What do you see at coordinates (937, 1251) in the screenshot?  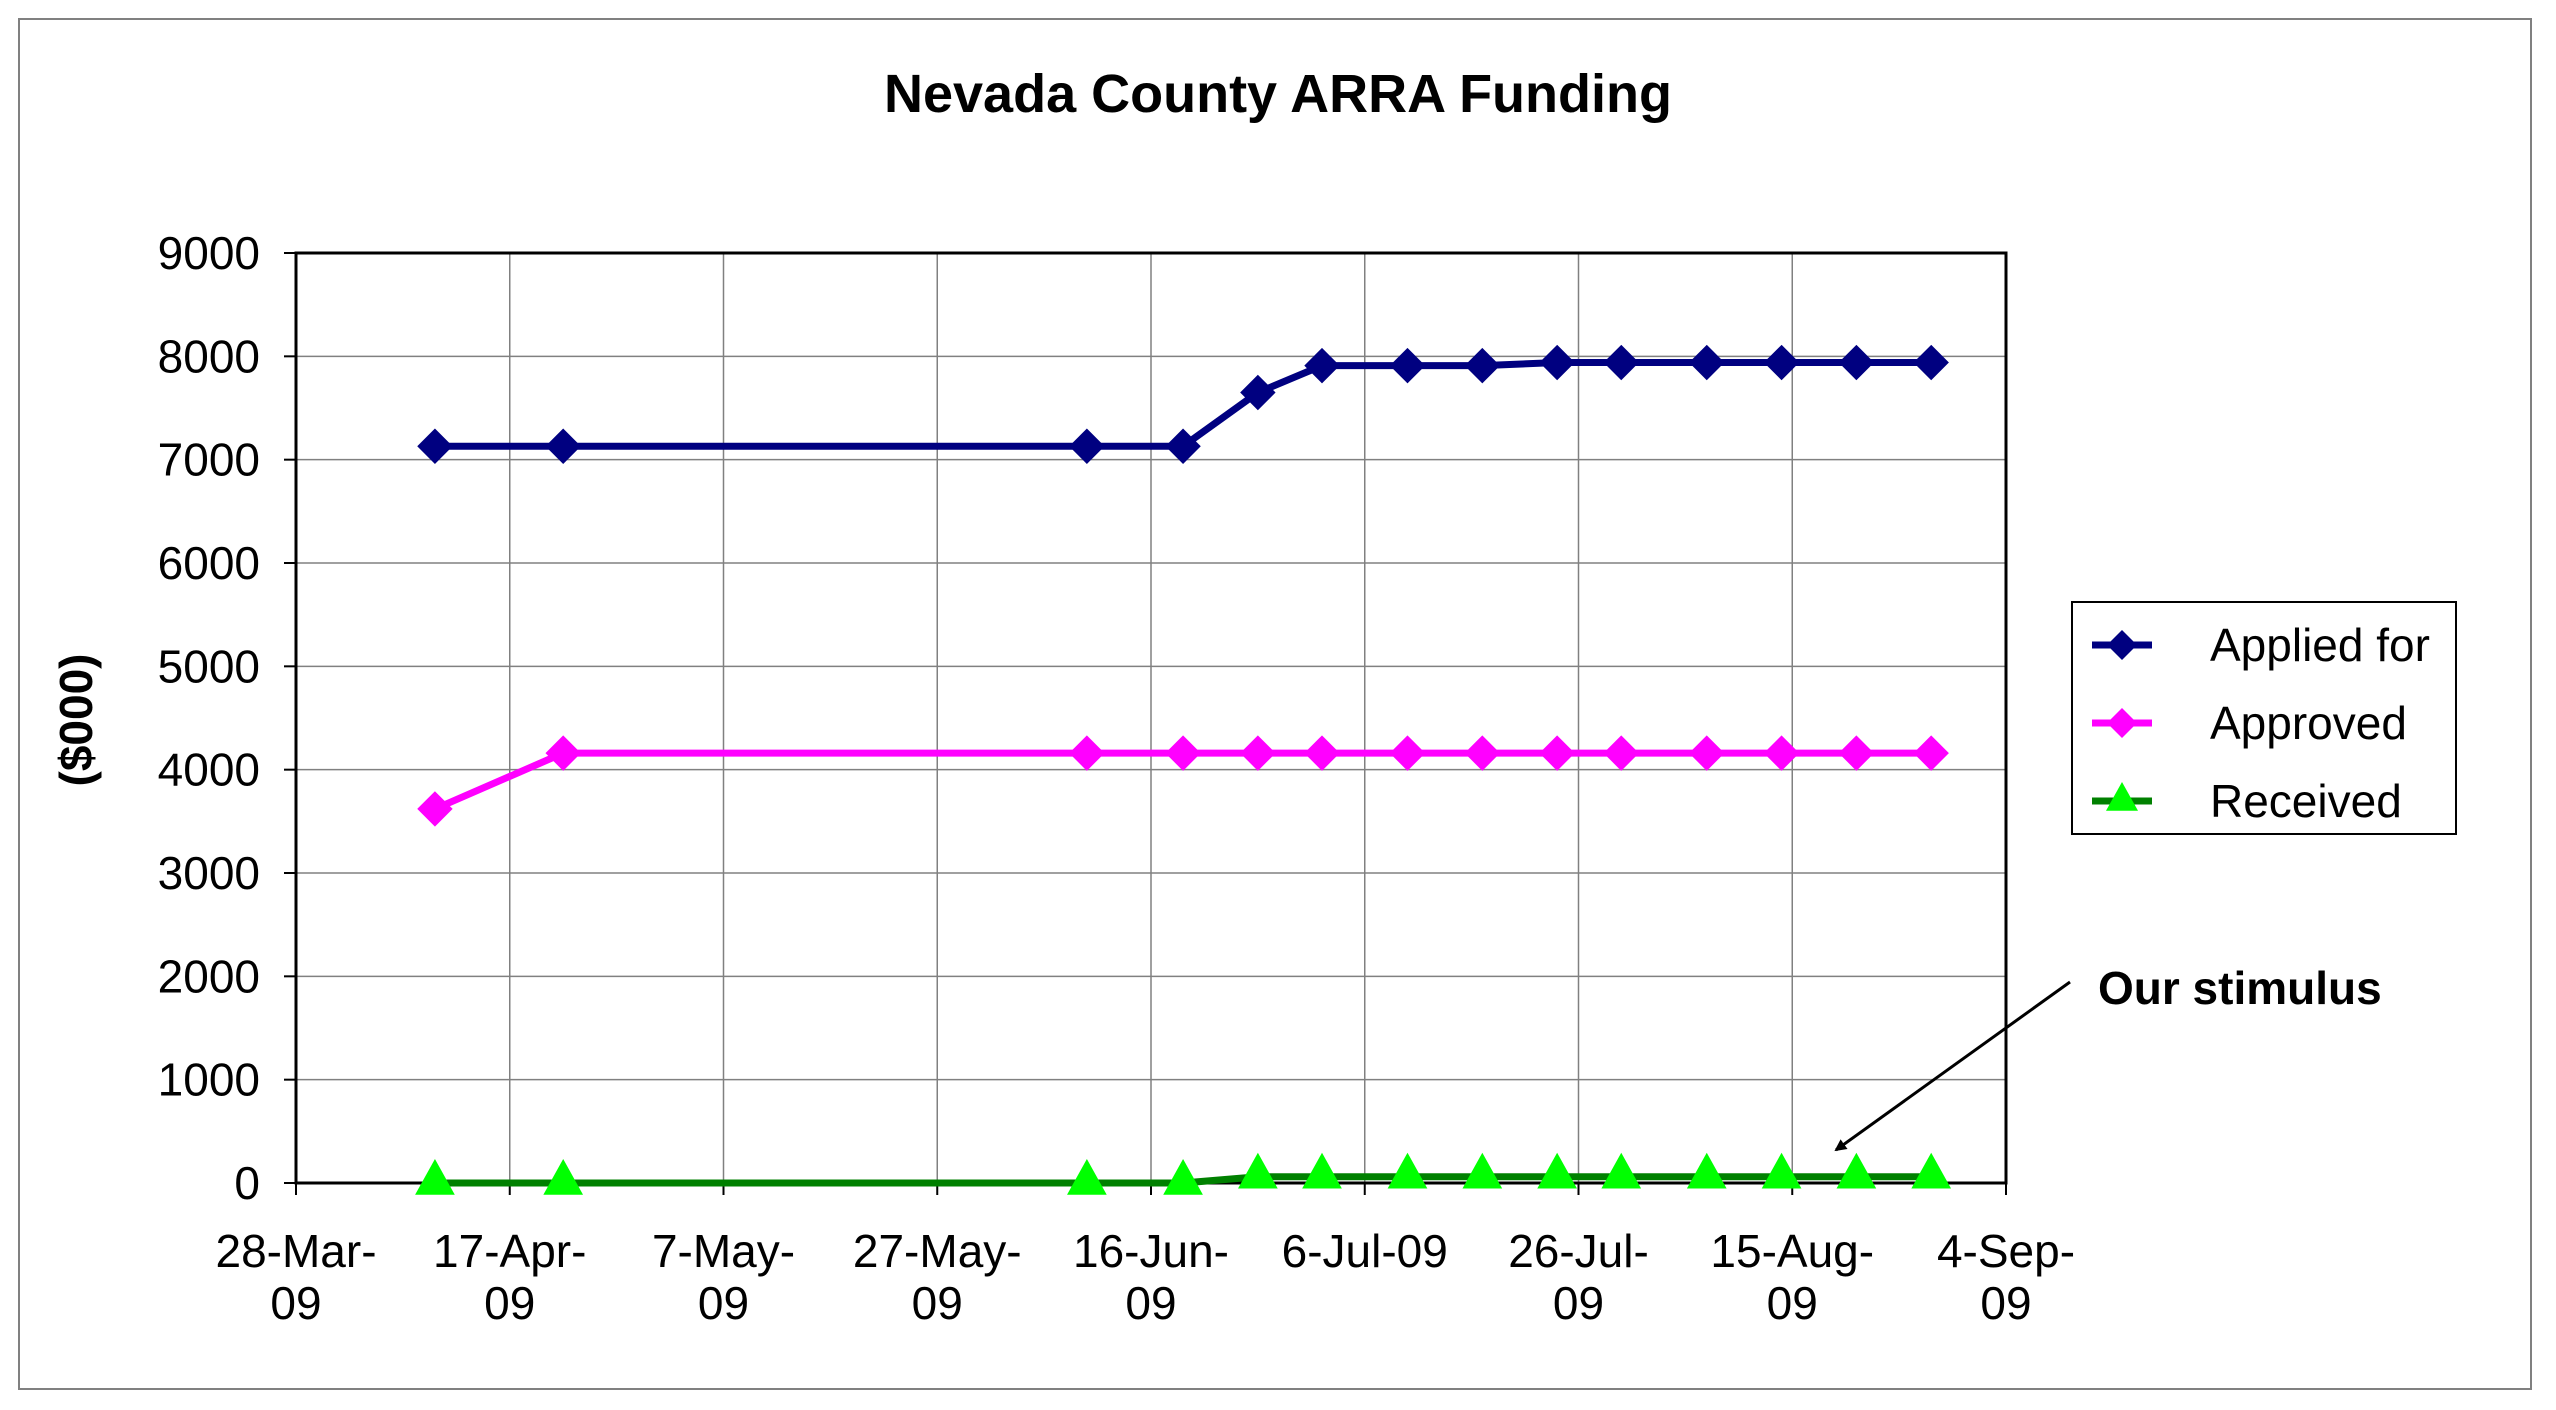 I see `x-tick-label: 27-May-` at bounding box center [937, 1251].